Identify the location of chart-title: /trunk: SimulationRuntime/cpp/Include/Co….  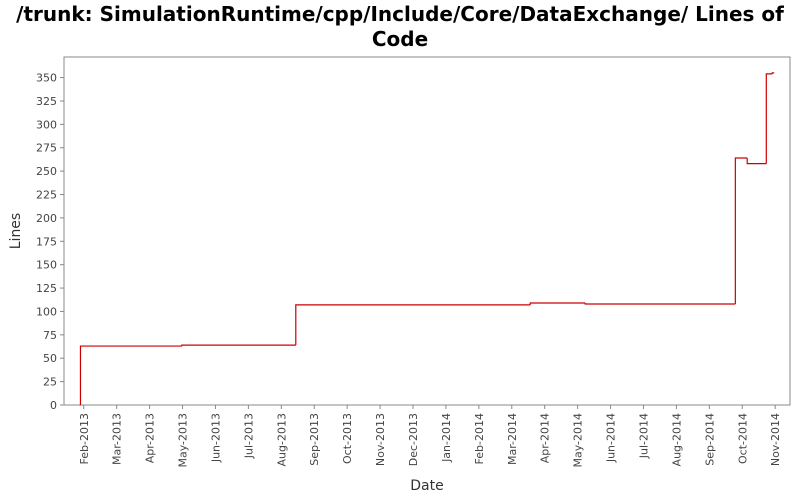
(400, 26).